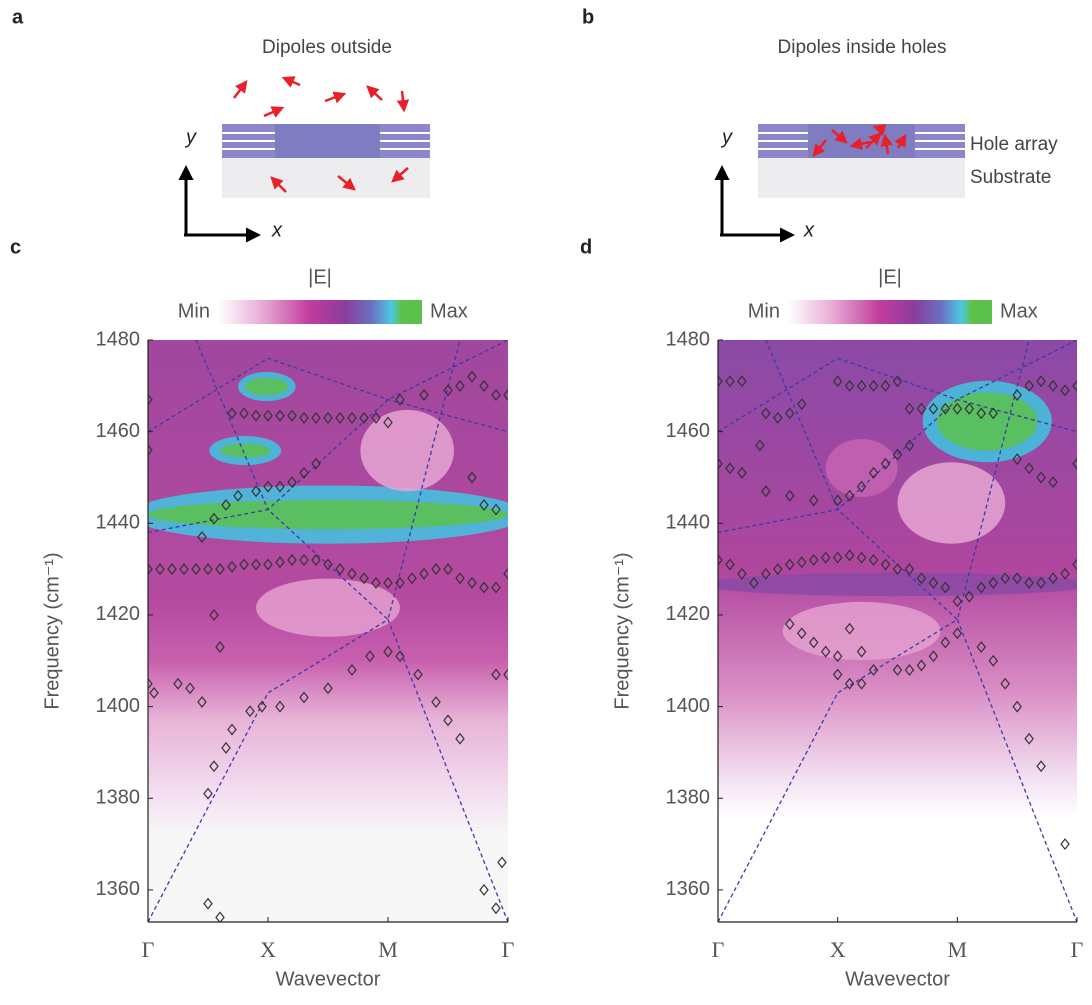  Describe the element at coordinates (688, 798) in the screenshot. I see `y-tick-label: 1380` at that location.